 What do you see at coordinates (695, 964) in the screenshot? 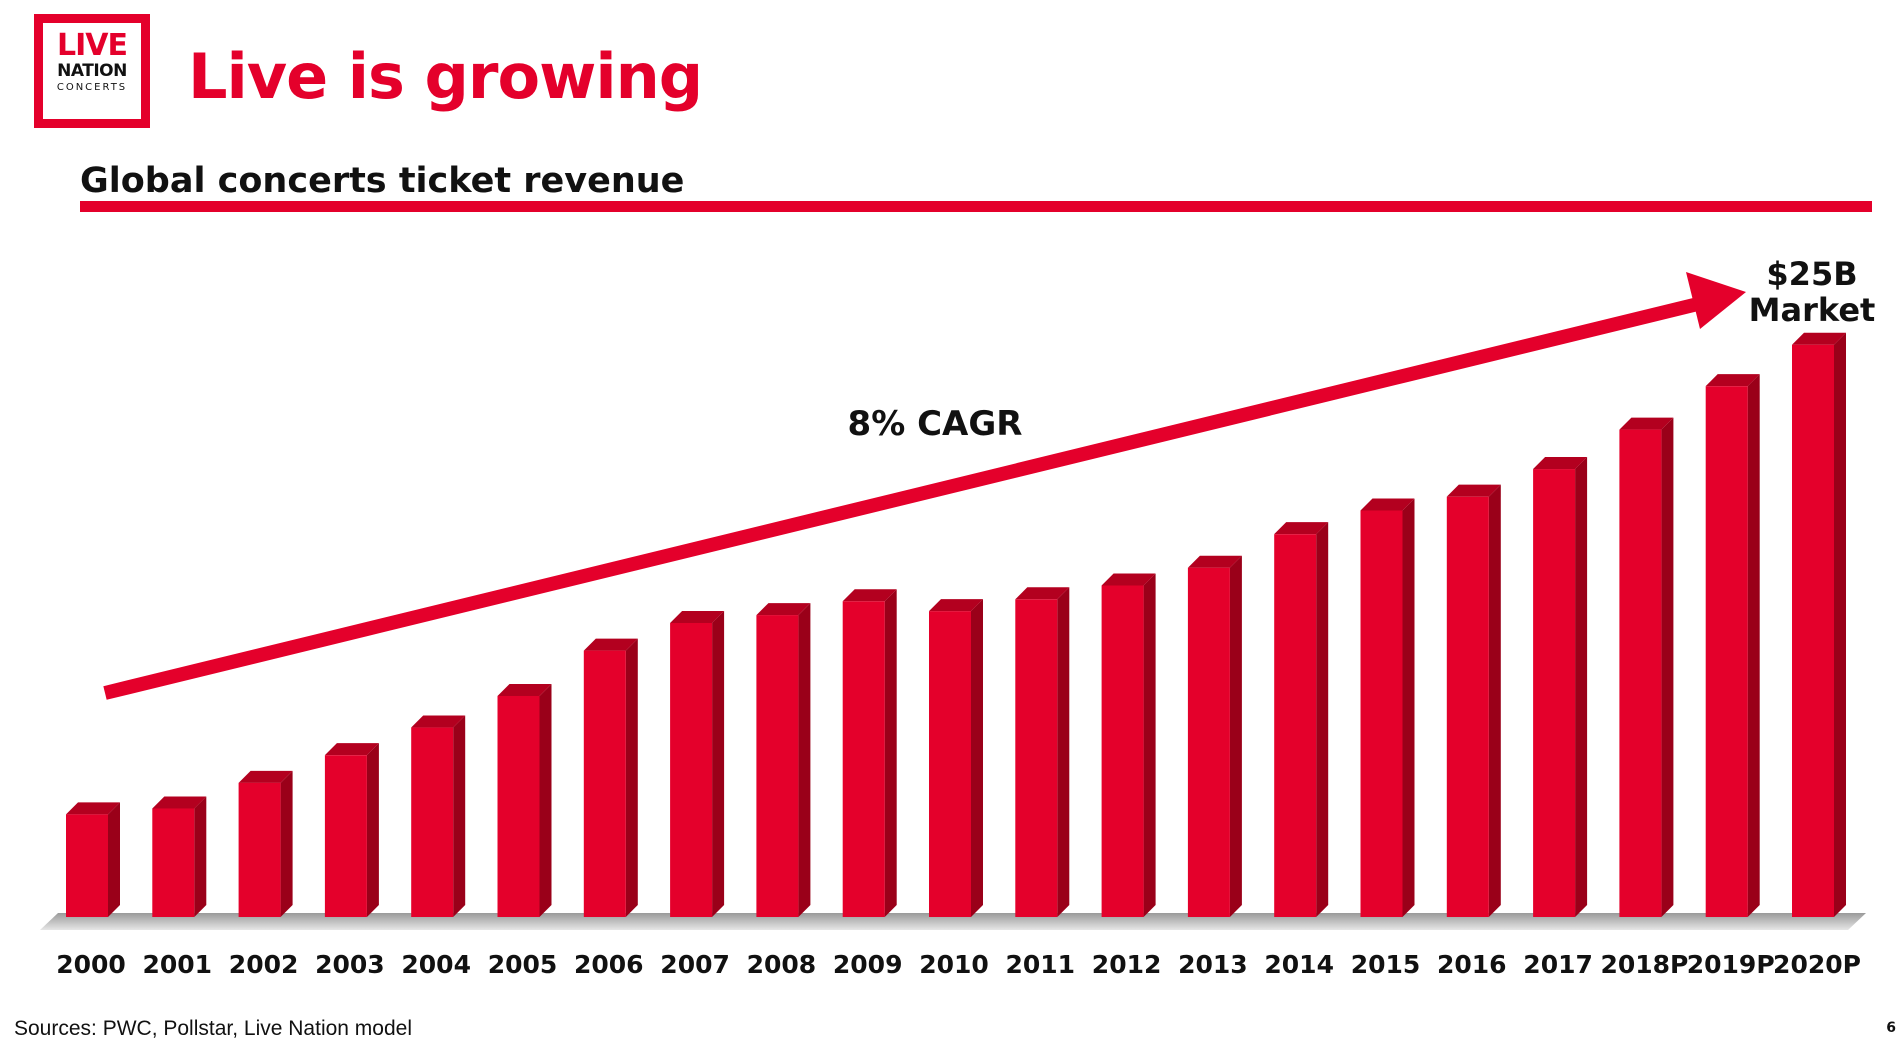
I see `x-tick-label: 2007` at bounding box center [695, 964].